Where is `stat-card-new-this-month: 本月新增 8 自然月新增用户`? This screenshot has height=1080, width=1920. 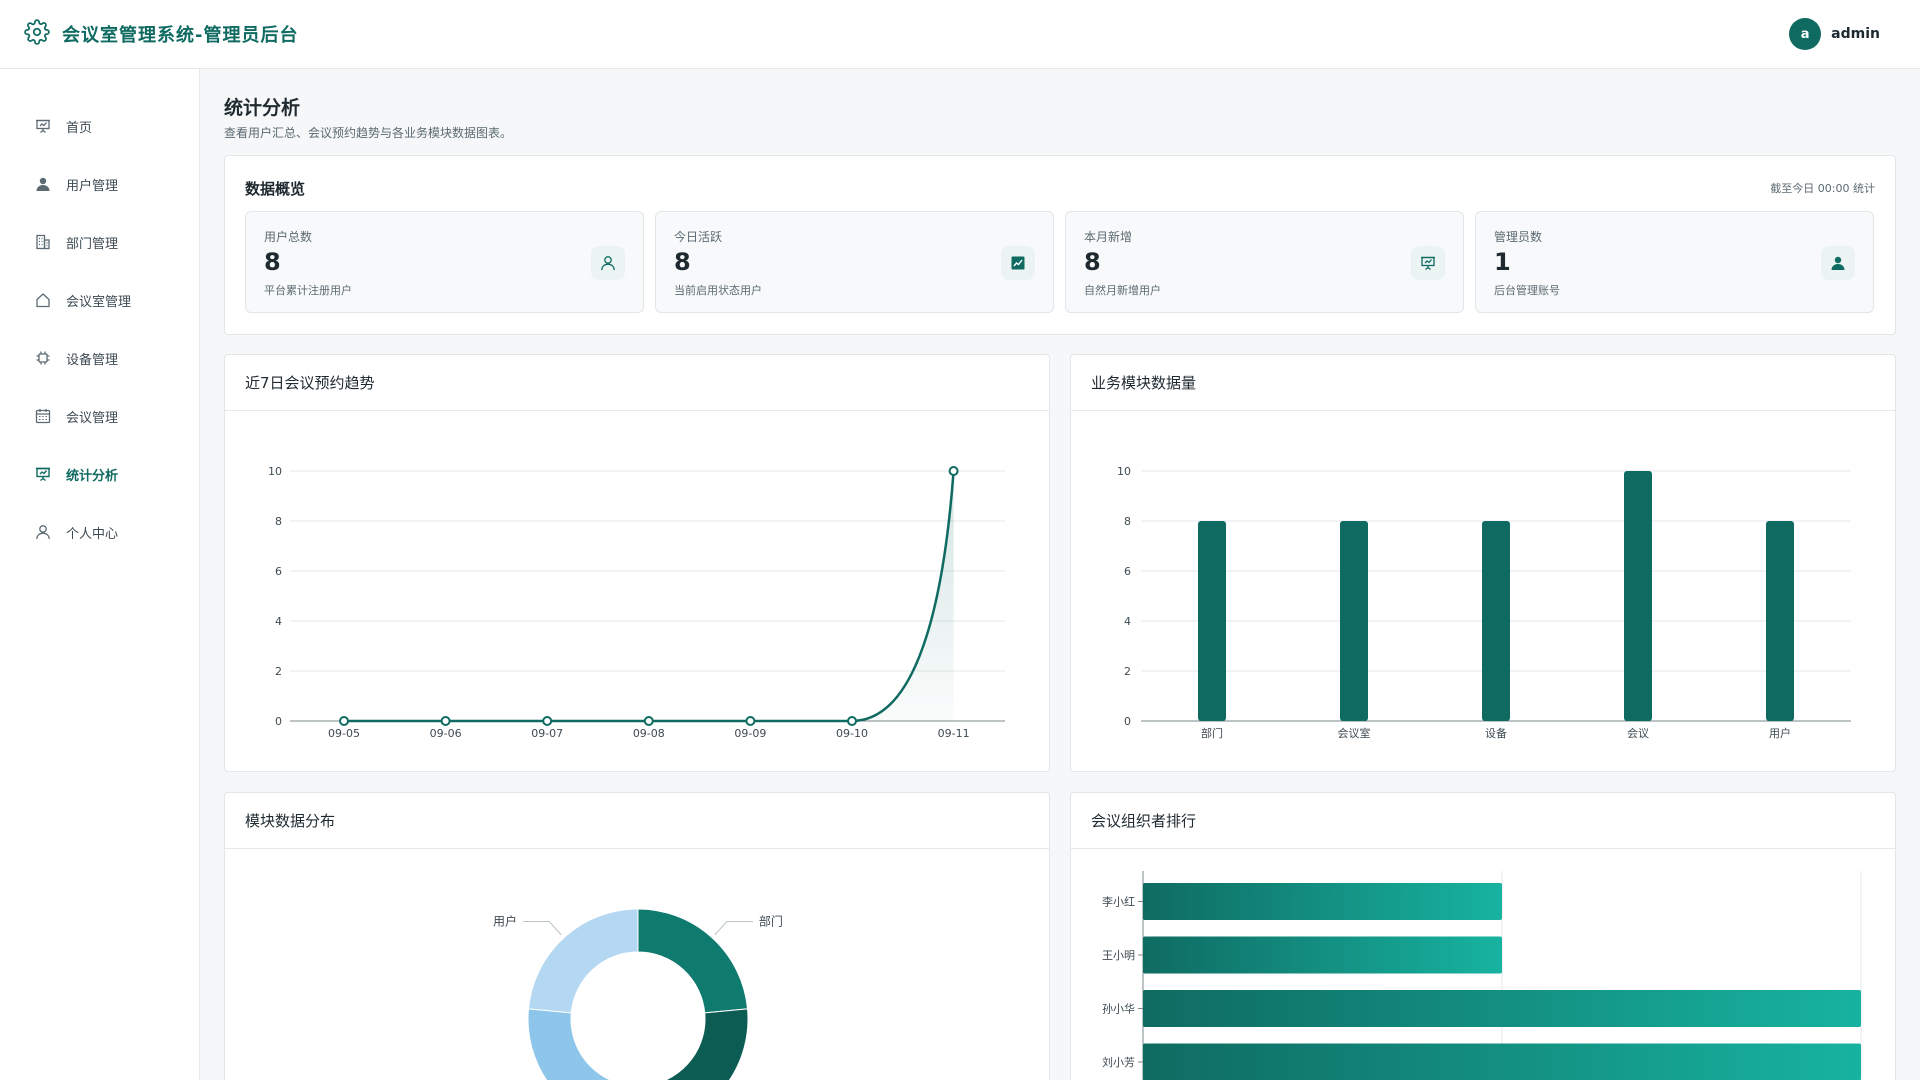 stat-card-new-this-month: 本月新增 8 自然月新增用户 is located at coordinates (1264, 262).